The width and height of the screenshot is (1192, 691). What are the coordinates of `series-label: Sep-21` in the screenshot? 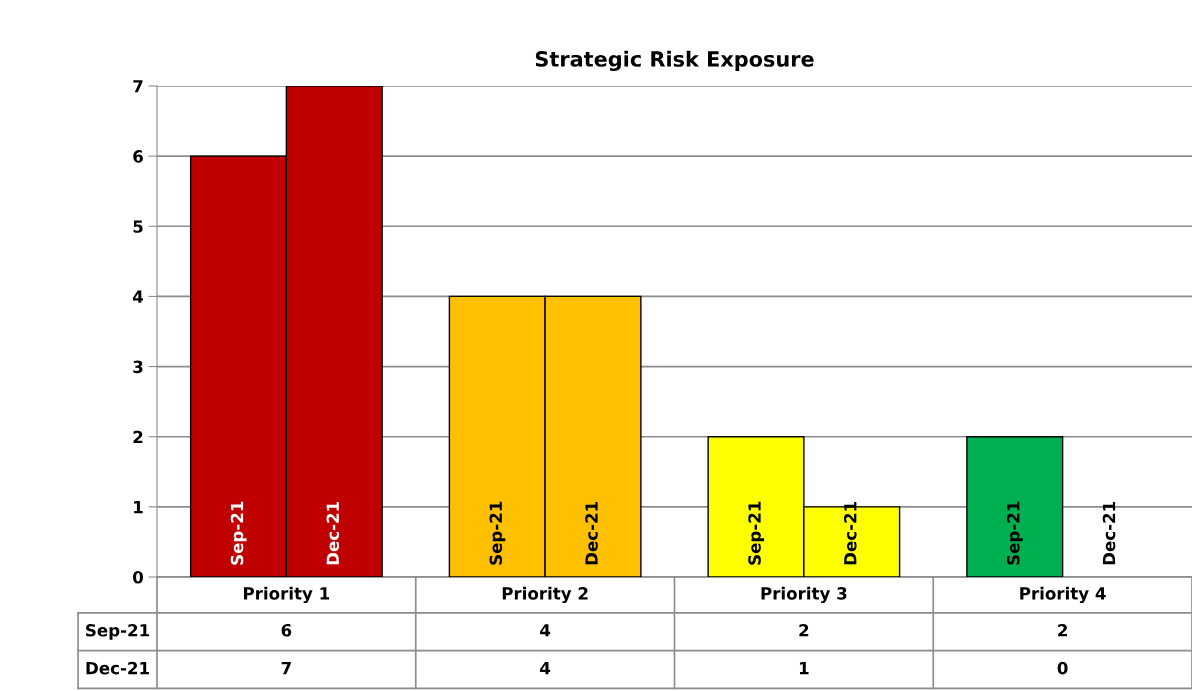 It's located at (238, 533).